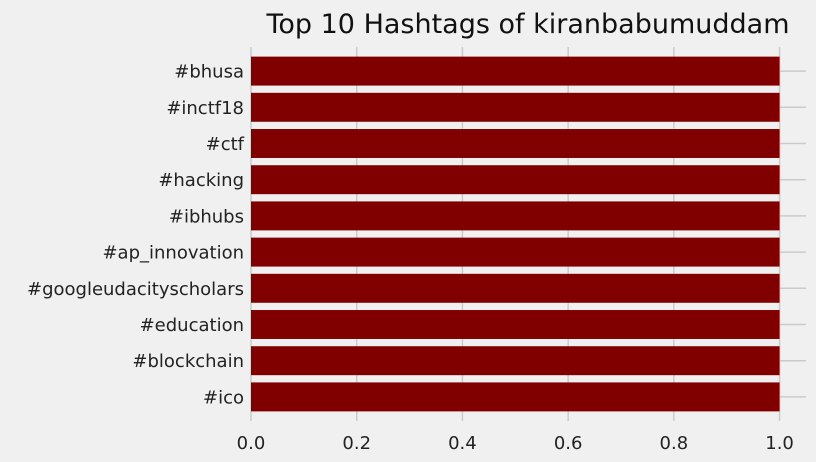  I want to click on bar-ico, so click(515, 397).